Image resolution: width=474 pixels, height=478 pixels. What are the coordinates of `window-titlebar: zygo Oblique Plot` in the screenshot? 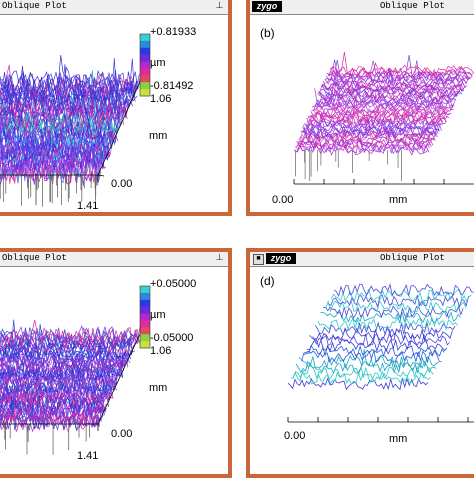 It's located at (362, 7).